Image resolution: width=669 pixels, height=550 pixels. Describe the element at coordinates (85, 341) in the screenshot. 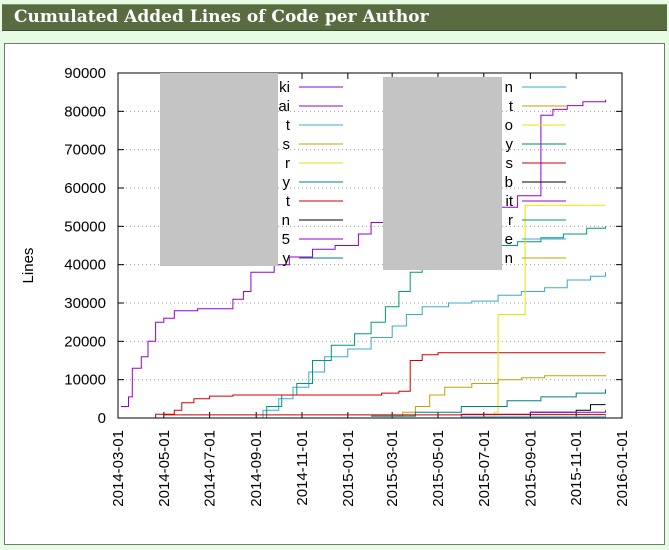

I see `y-tick-label: 20000` at that location.